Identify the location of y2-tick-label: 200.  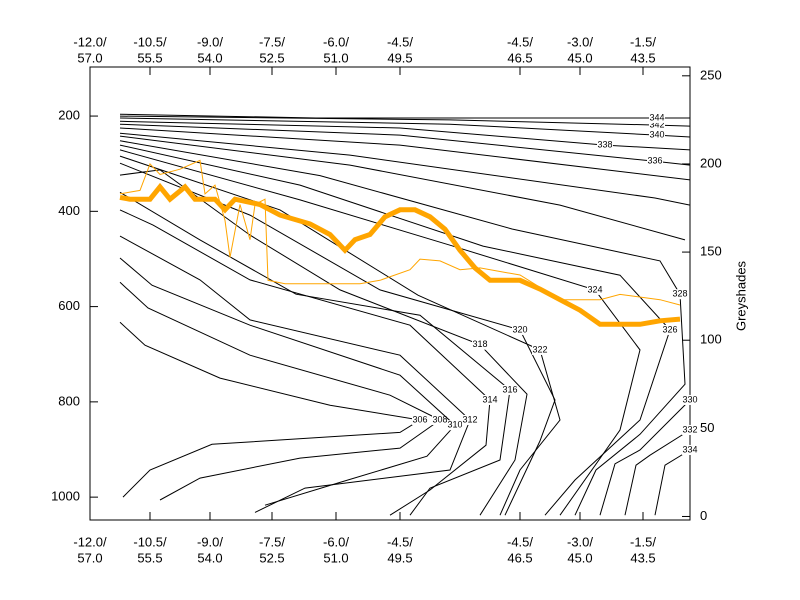
(711, 162).